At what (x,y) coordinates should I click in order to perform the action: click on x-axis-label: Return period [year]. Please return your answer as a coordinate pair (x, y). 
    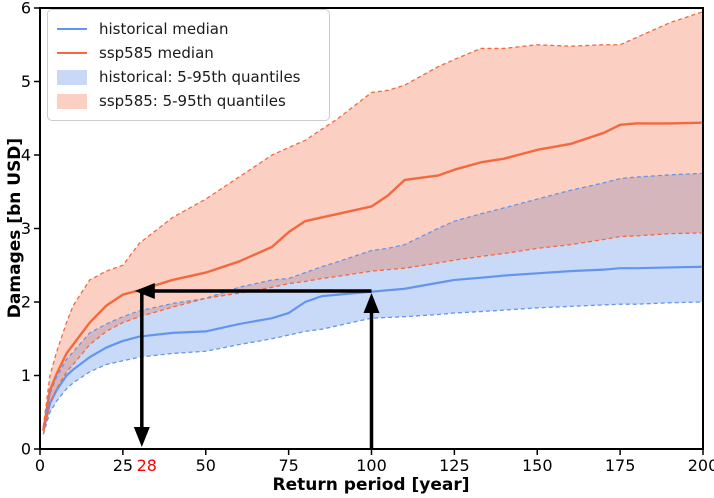
    Looking at the image, I should click on (371, 485).